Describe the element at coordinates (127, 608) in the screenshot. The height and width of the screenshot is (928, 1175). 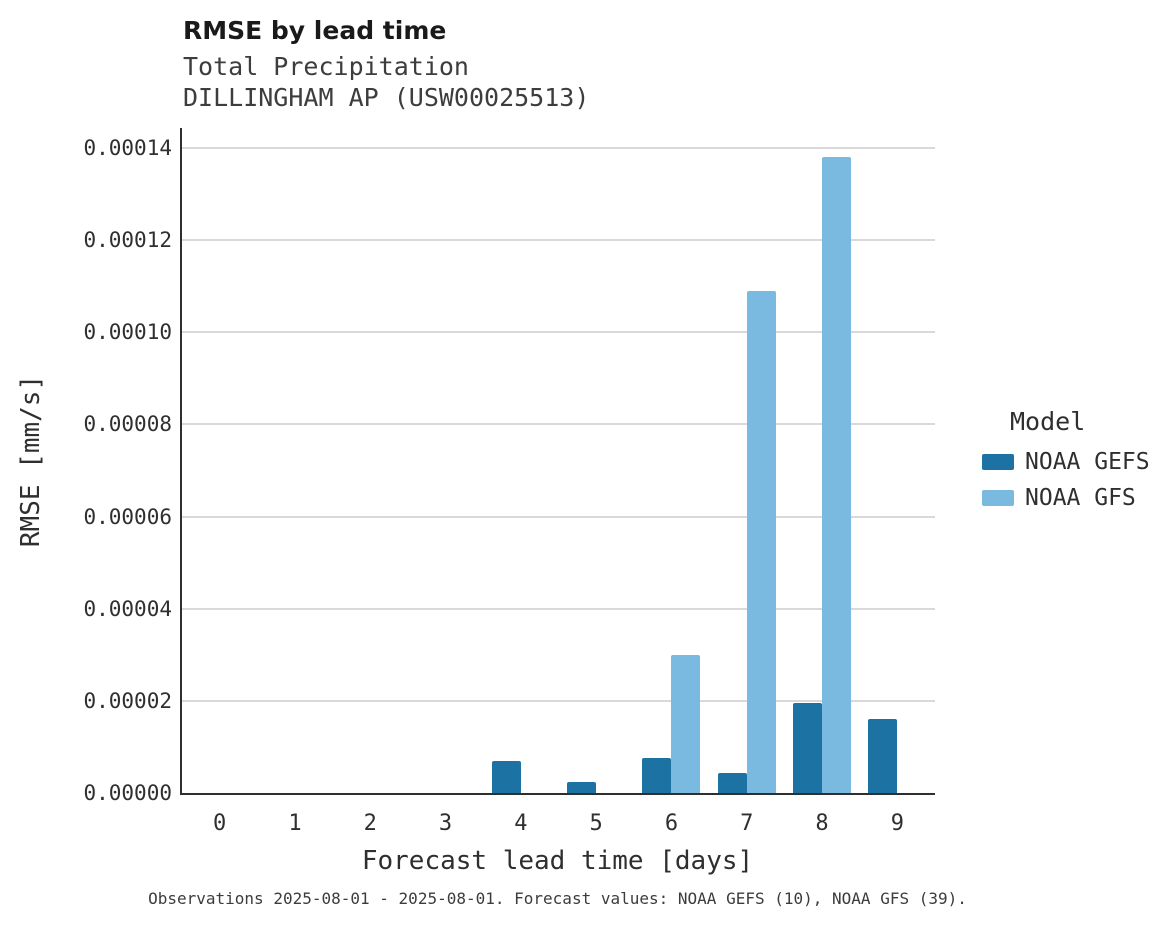
I see `y-tick-label: 0.00004` at that location.